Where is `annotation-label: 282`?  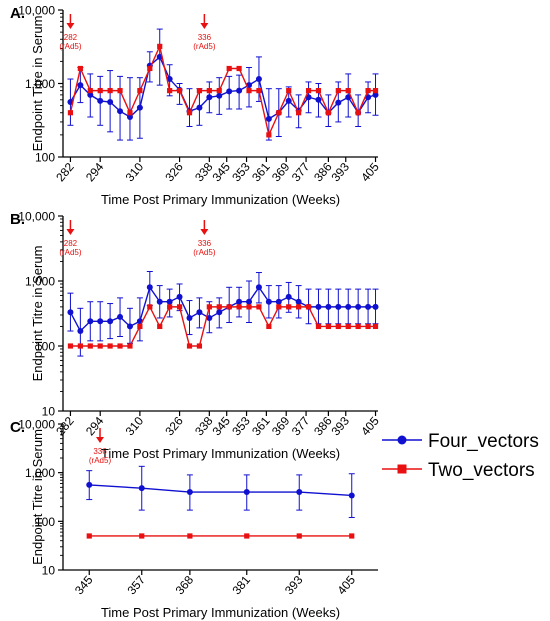
annotation-label: 282 is located at coordinates (71, 243).